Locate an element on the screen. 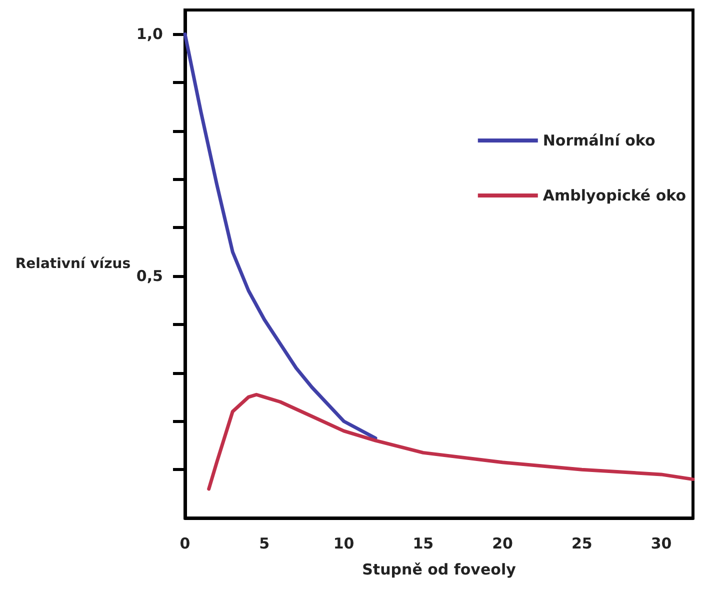  x-tick-label: 10 is located at coordinates (343, 543).